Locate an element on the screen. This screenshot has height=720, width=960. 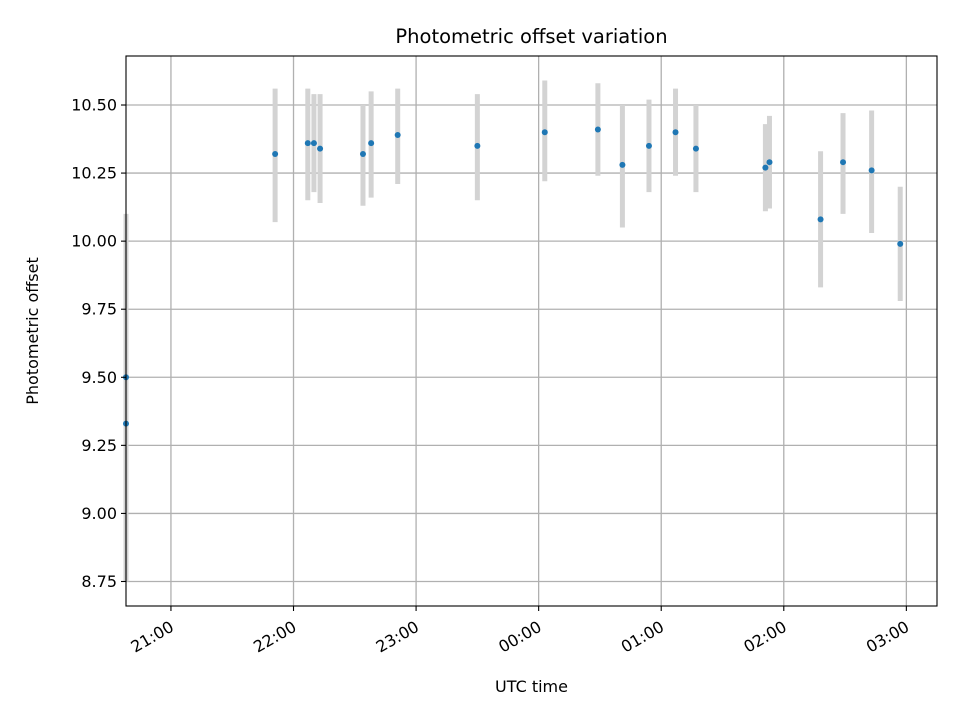
y-tick-label: 9.25 is located at coordinates (99, 445).